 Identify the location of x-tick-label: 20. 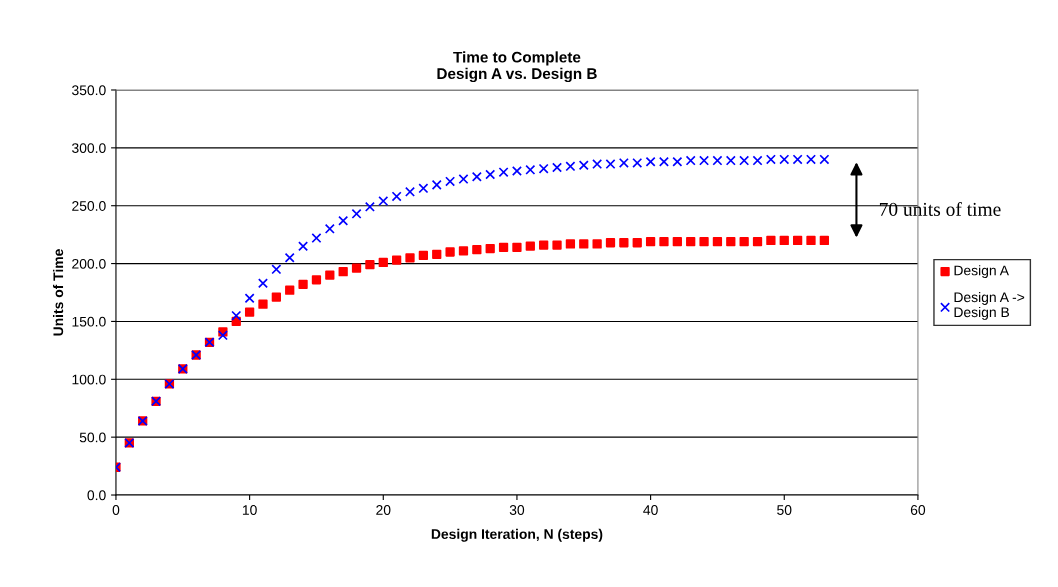
(383, 510).